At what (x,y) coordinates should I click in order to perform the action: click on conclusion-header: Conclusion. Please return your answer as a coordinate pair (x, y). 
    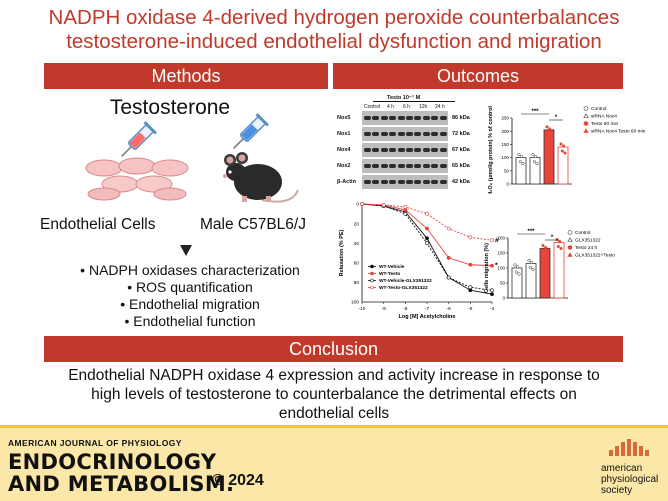
    Looking at the image, I should click on (333, 349).